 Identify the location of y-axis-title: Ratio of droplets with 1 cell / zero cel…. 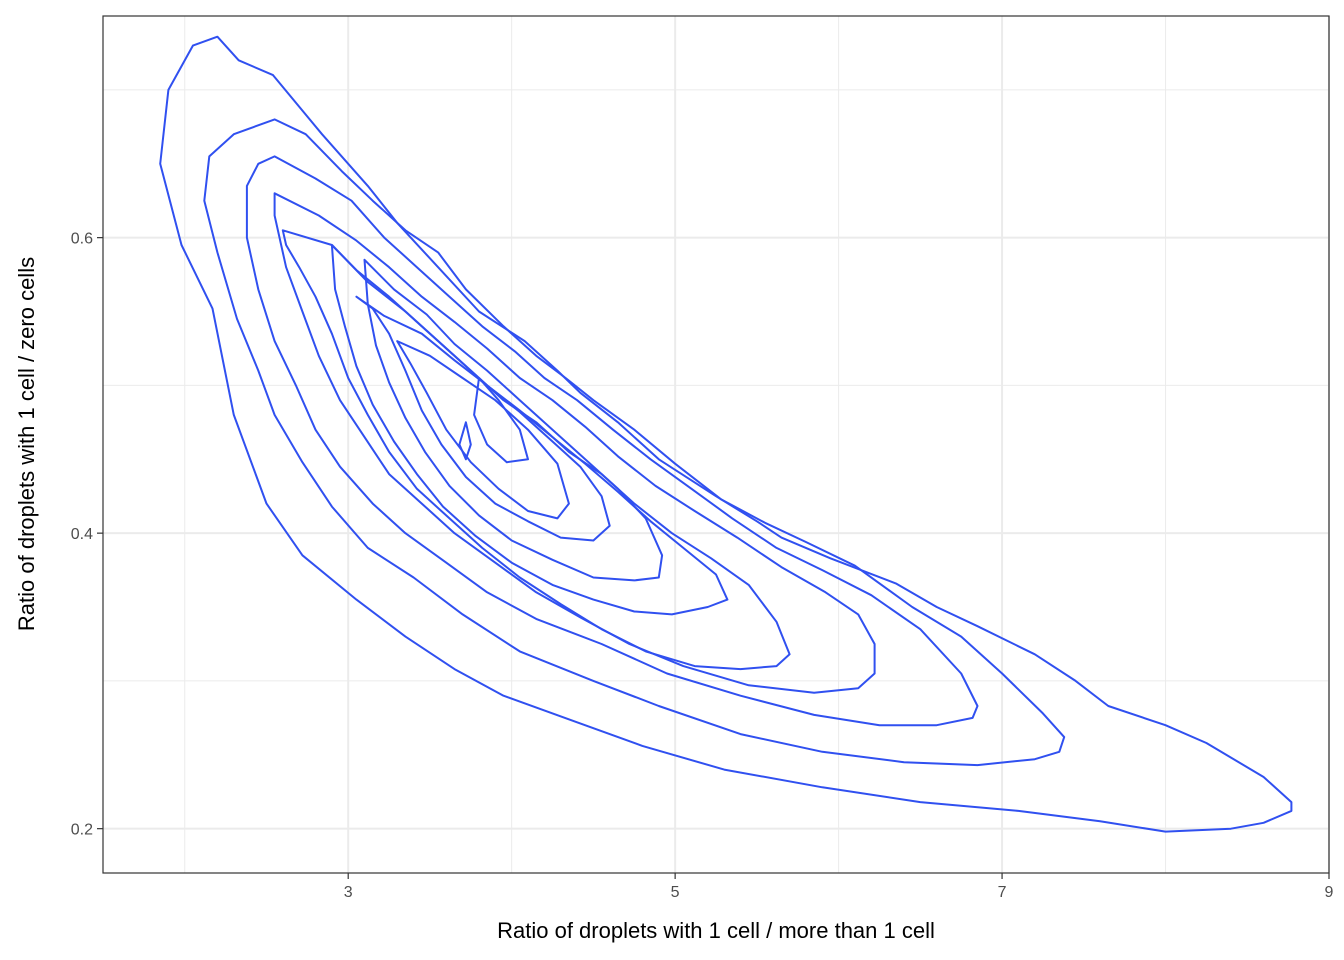
(26, 444).